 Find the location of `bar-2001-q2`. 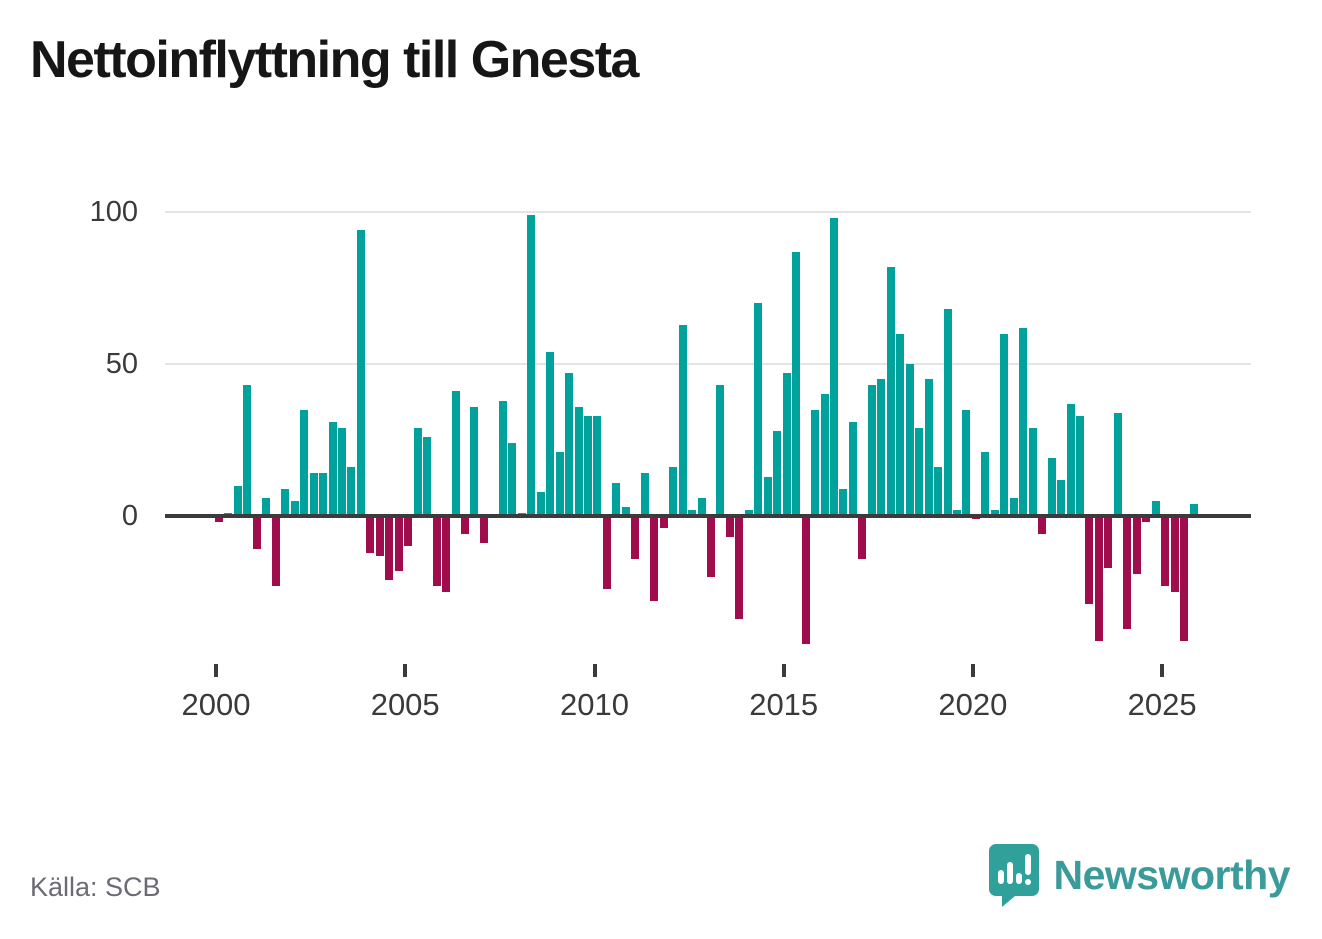

bar-2001-q2 is located at coordinates (266, 506).